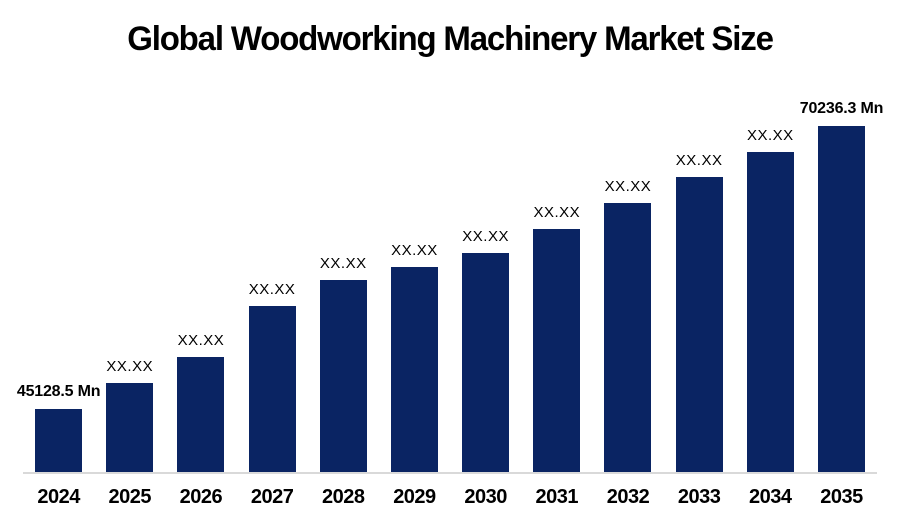 This screenshot has height=525, width=900. Describe the element at coordinates (770, 497) in the screenshot. I see `x-axis-tick-label: 2034` at that location.